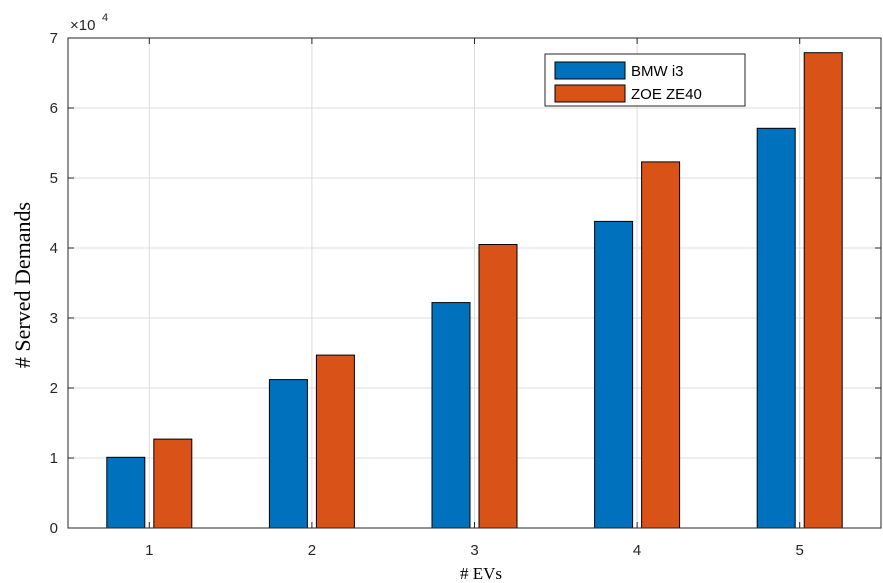 This screenshot has width=883, height=583. I want to click on x-tick-label: 4, so click(637, 550).